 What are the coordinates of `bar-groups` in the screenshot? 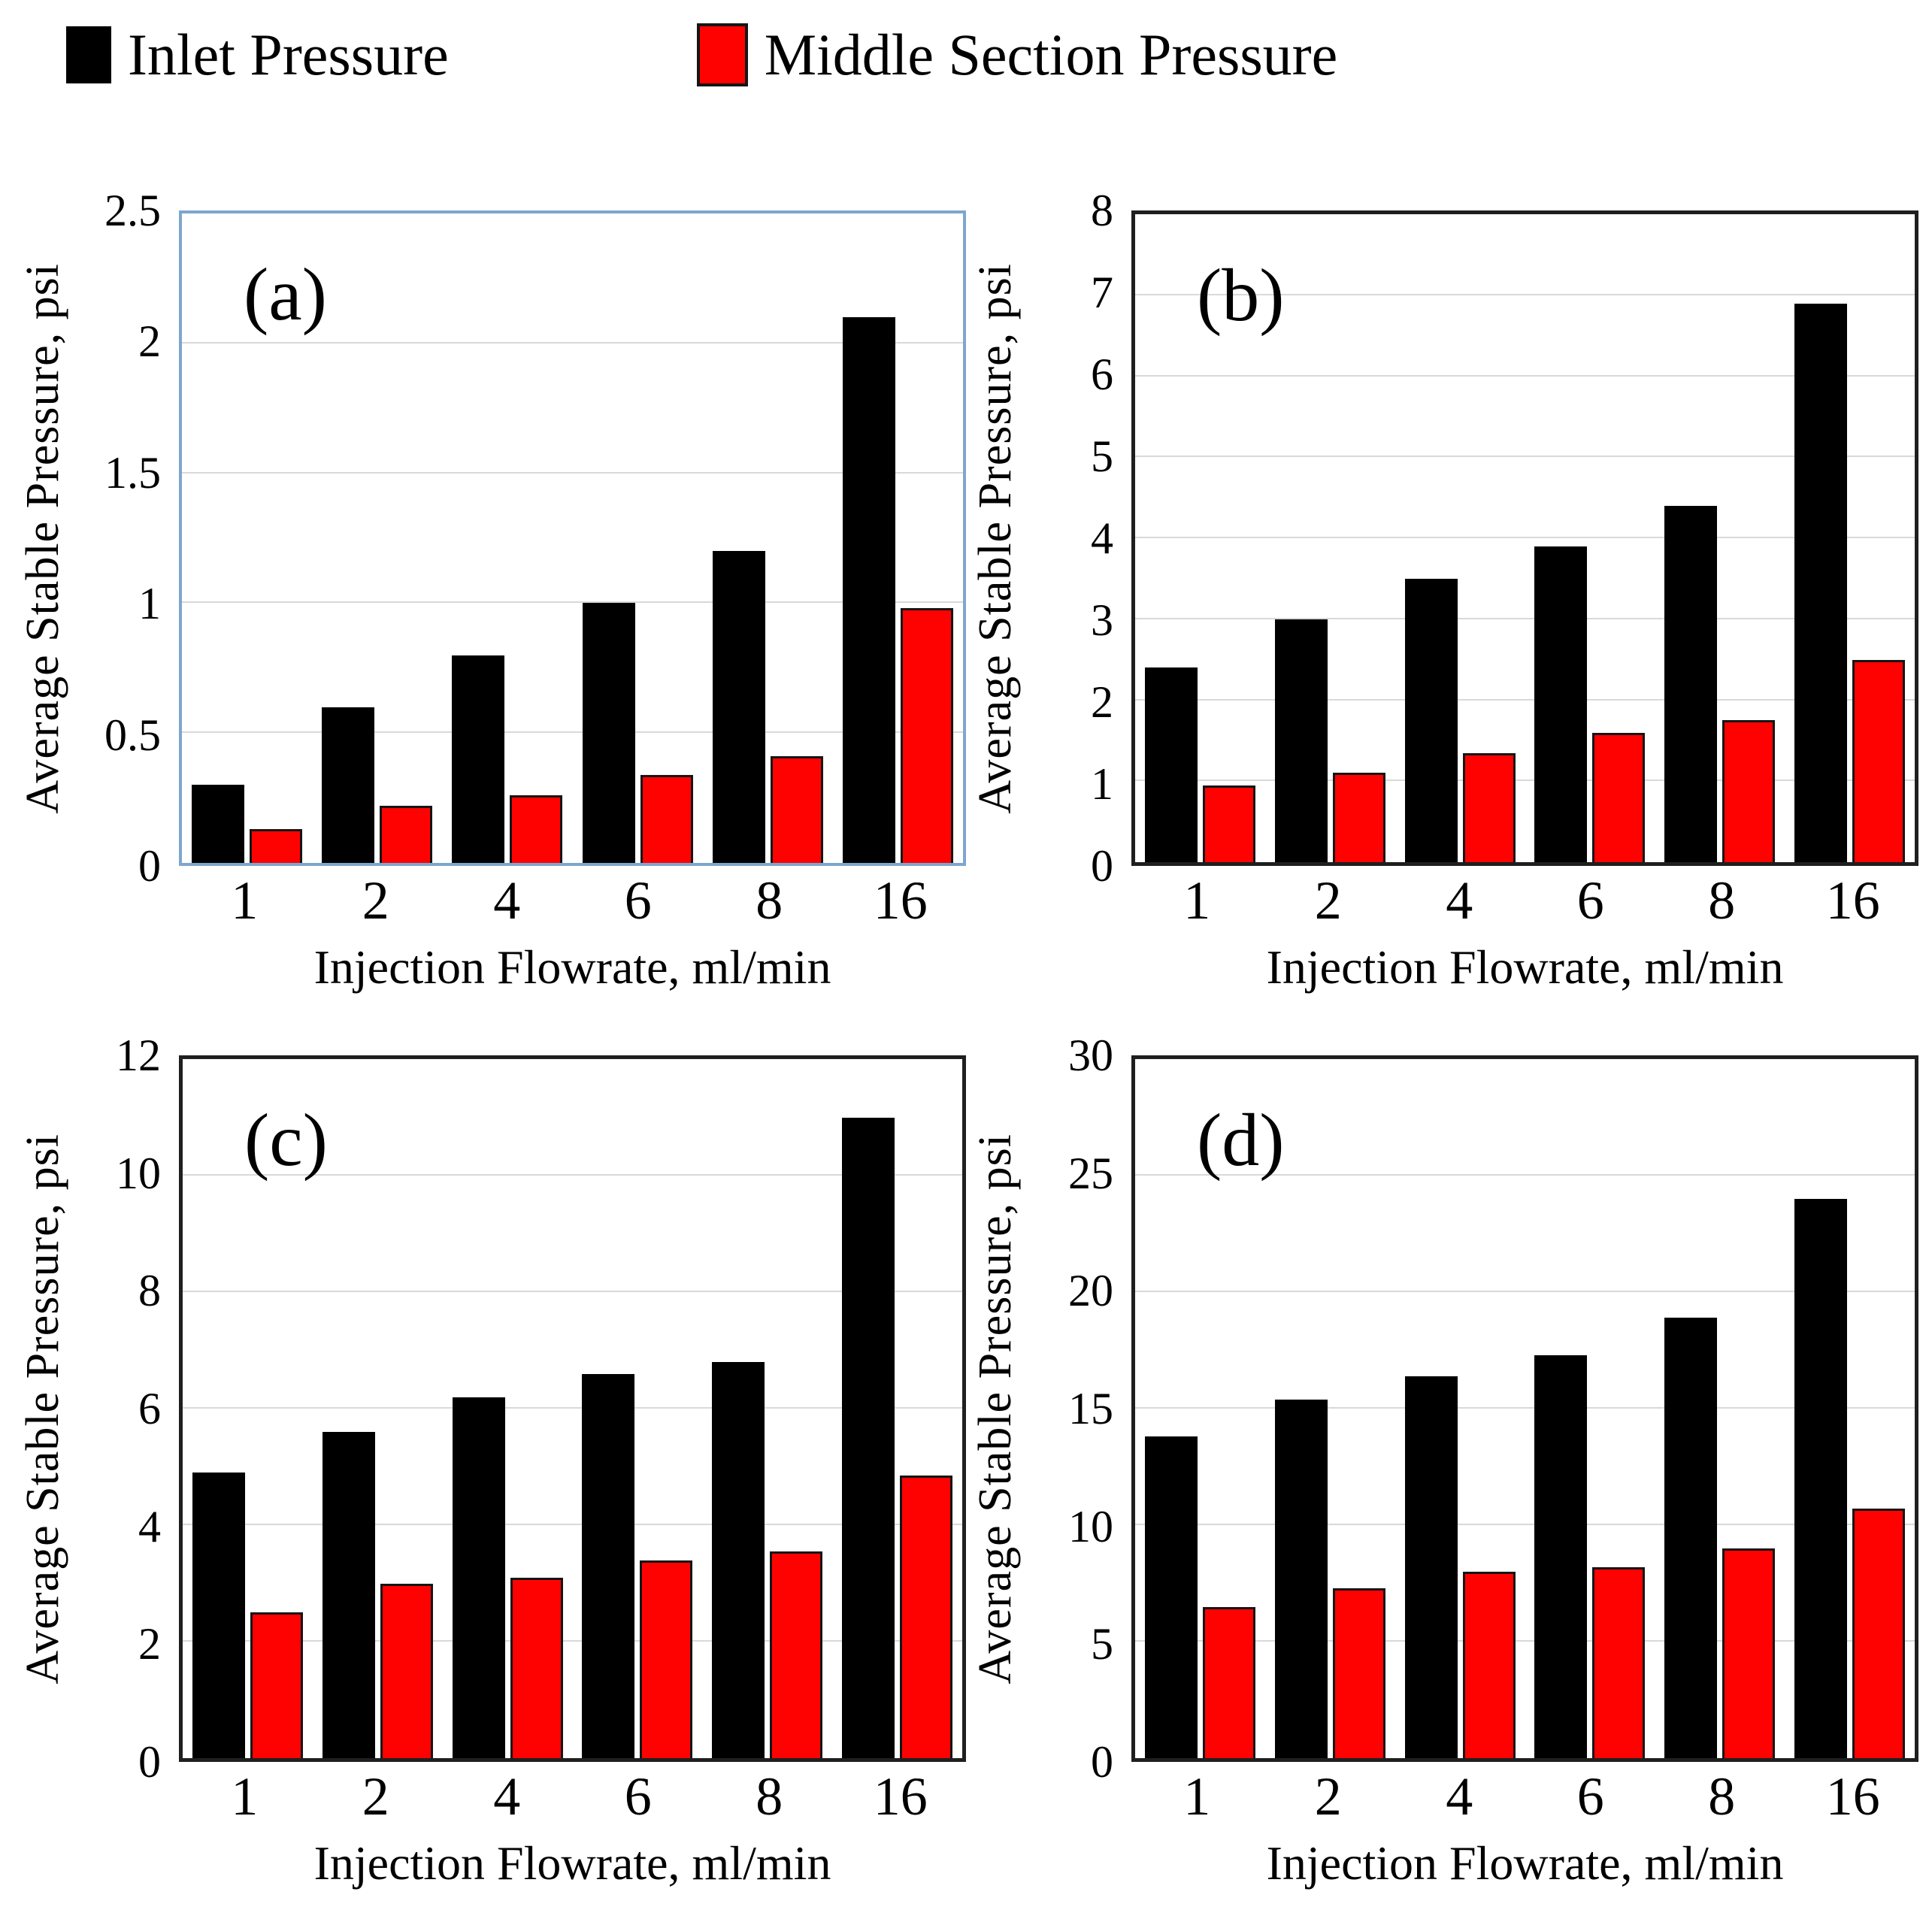 It's located at (572, 538).